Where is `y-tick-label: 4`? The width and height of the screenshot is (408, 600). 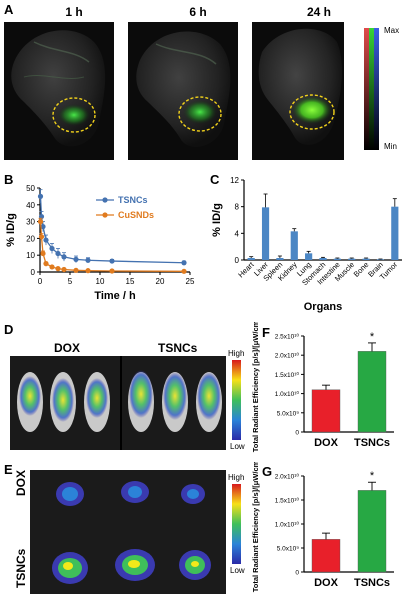
y-tick-label: 4 is located at coordinates (237, 233).